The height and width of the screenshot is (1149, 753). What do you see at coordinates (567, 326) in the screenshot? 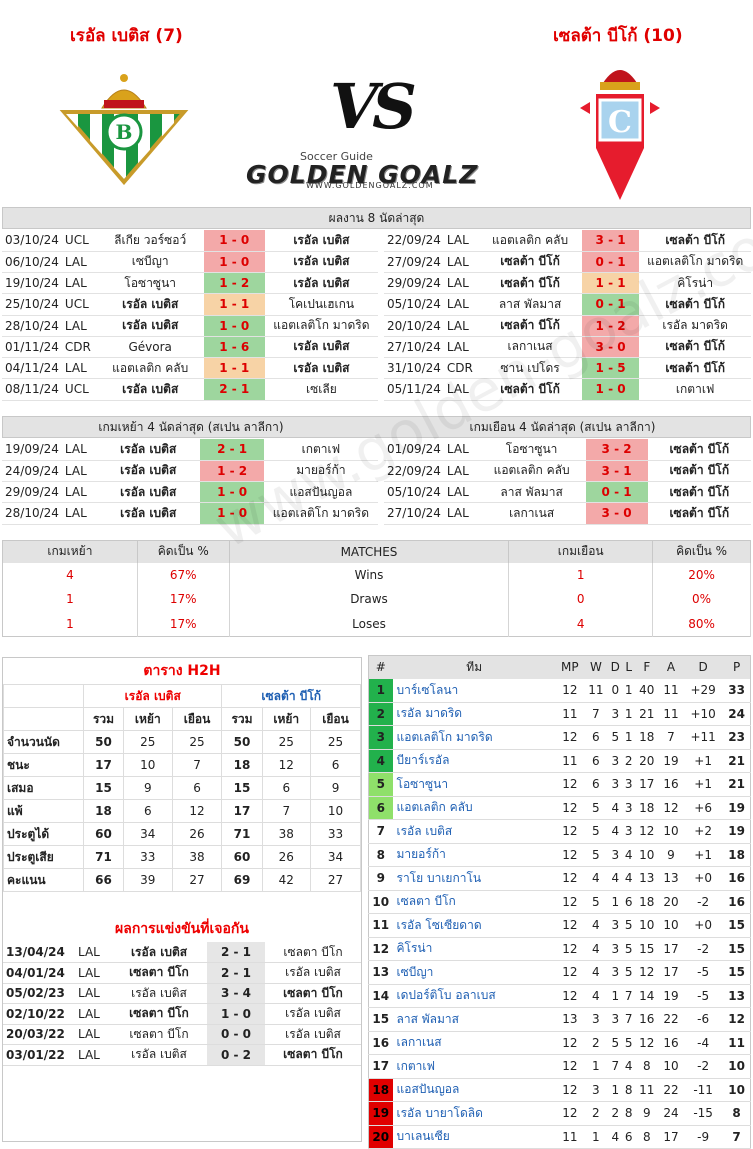
I see `match-row: 20/10/24 LAL เซลต้า บีโก้ 1 - 2 เรอัล มาดริด` at bounding box center [567, 326].